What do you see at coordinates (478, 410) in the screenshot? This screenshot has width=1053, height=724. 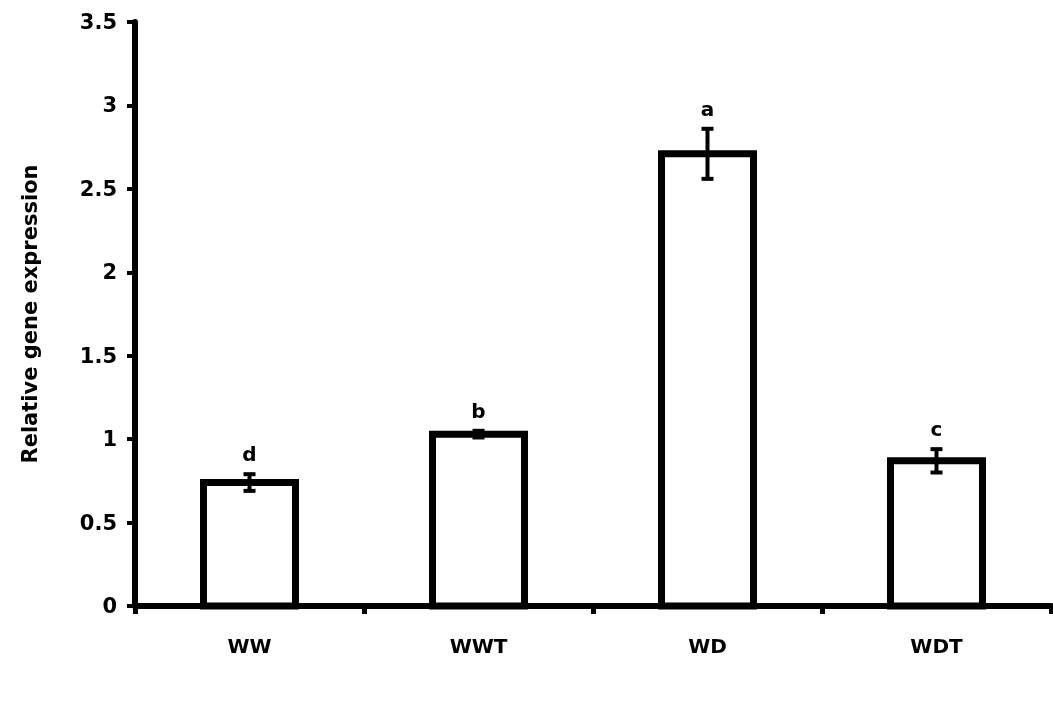 I see `annotation: b` at bounding box center [478, 410].